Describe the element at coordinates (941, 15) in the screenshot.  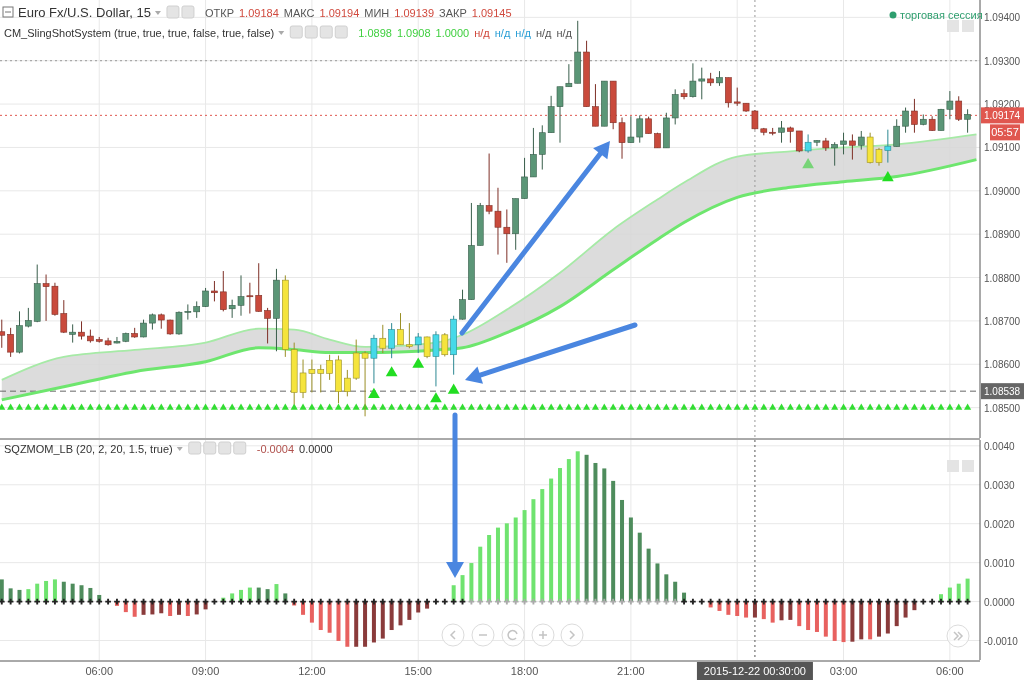
I see `annotation: торговая сессия` at that location.